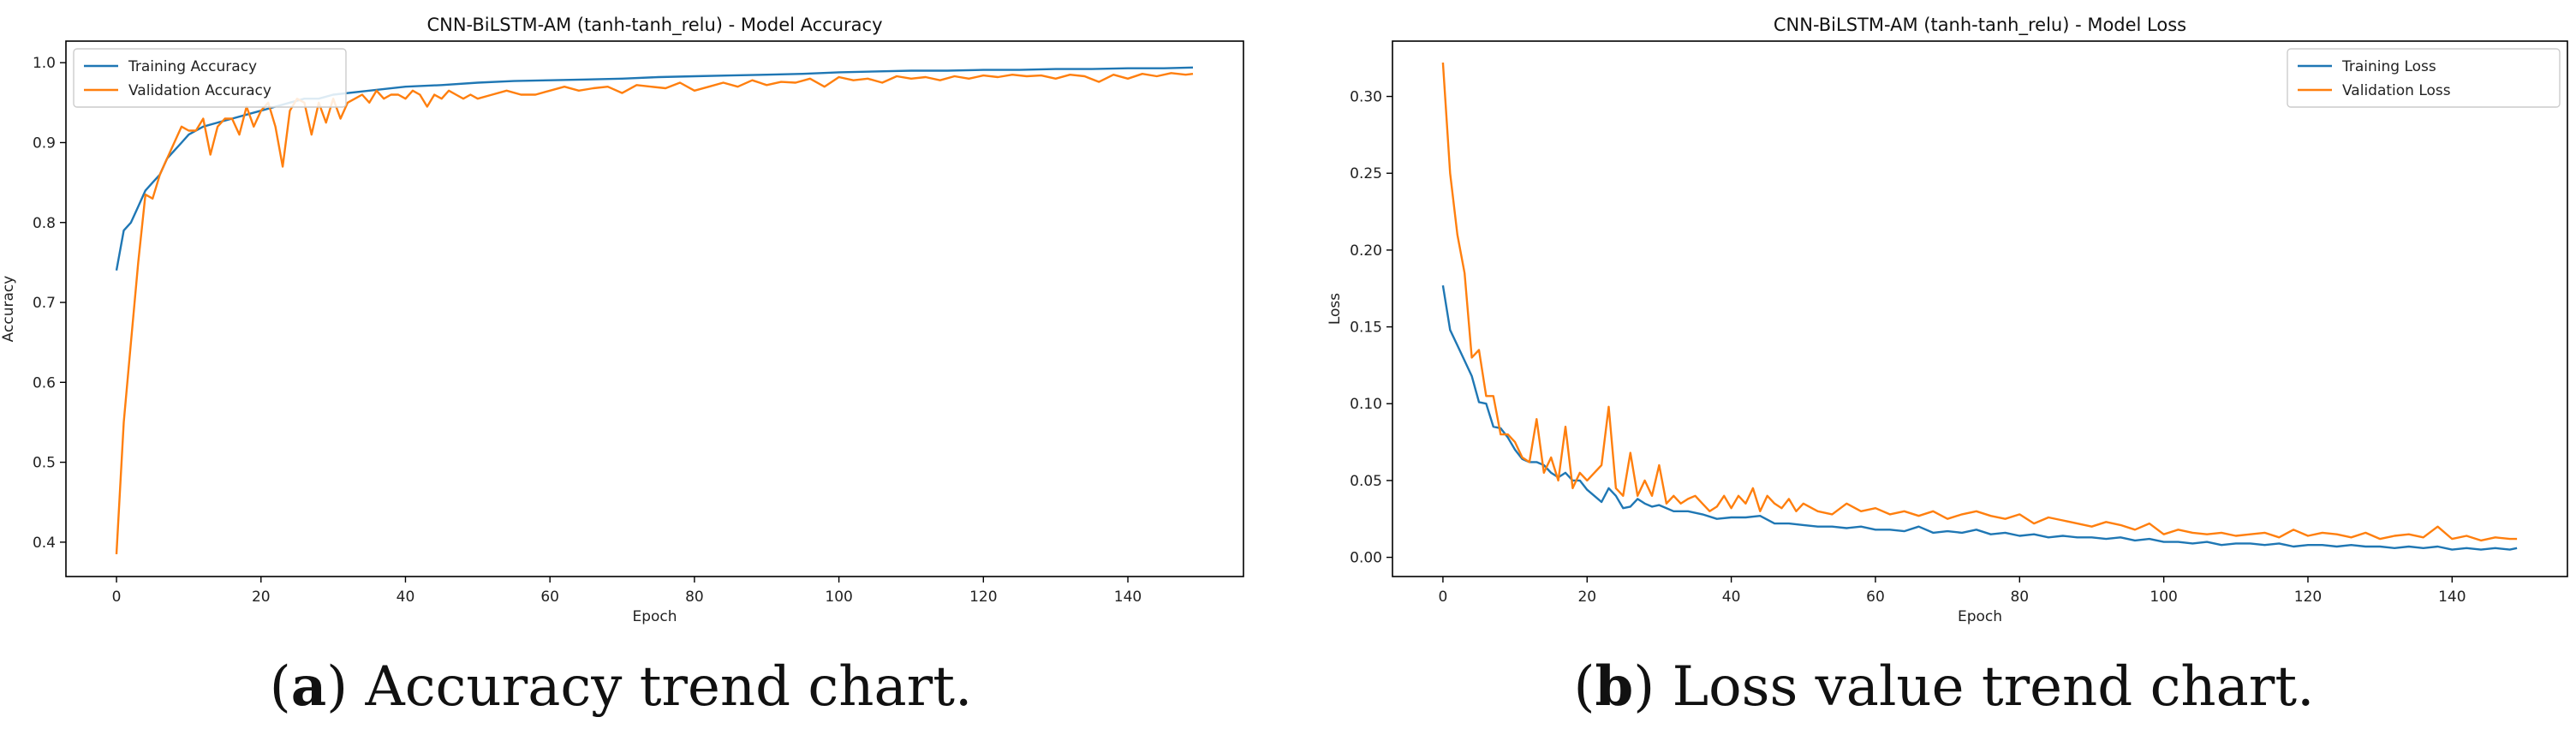 The height and width of the screenshot is (753, 2576). I want to click on legend-label-loss-training: Training Loss, so click(2388, 66).